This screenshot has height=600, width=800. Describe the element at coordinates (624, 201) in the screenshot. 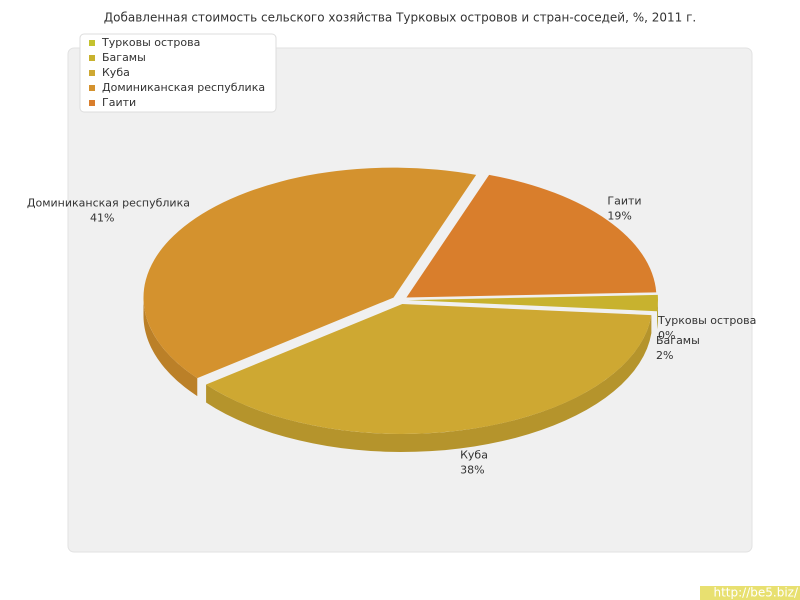

I see `data-label-name: Гаити` at that location.